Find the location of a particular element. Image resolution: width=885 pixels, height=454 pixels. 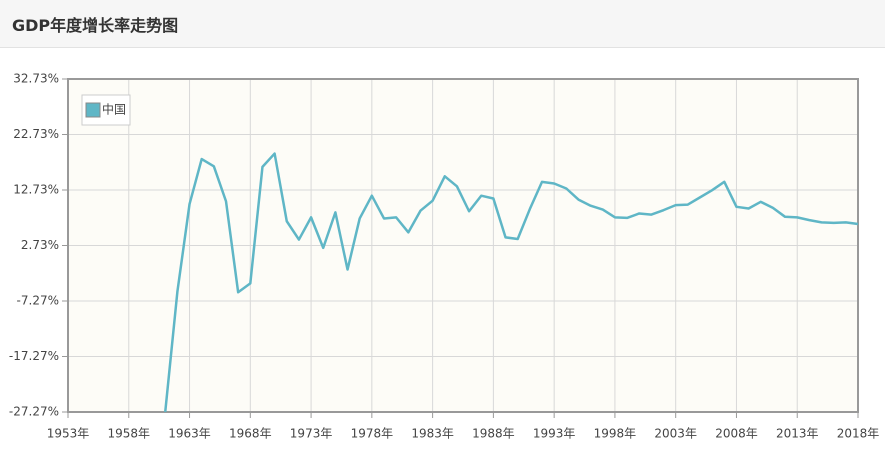

y-tick-label: 32.73% is located at coordinates (36, 79).